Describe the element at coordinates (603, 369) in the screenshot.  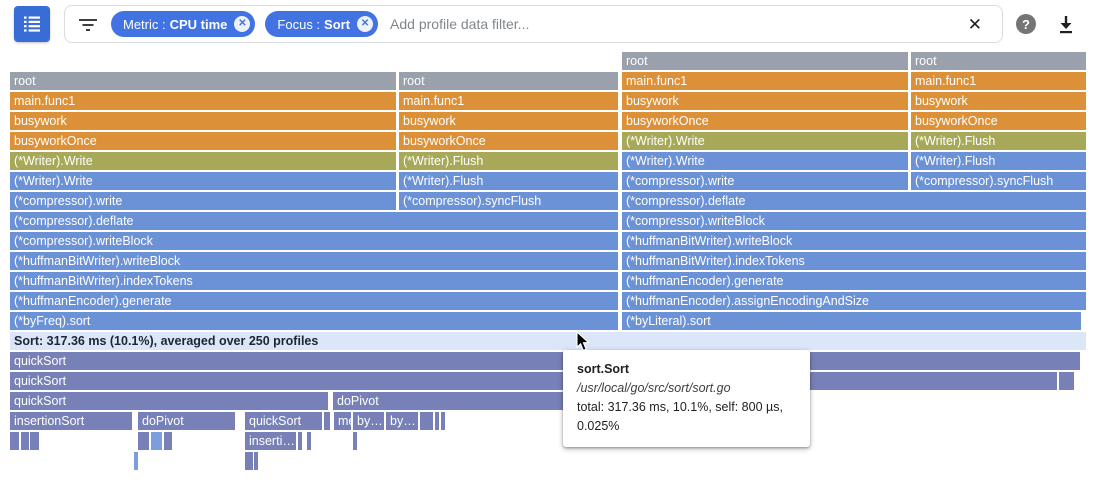
I see `tooltip-function-name: sort.Sort` at that location.